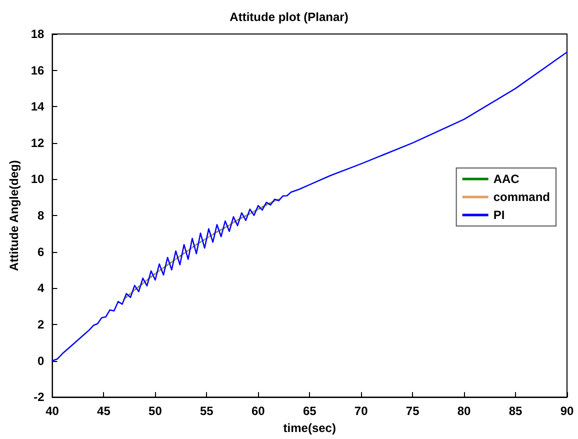 The height and width of the screenshot is (439, 578). Describe the element at coordinates (309, 428) in the screenshot. I see `x-axis-title: time(sec)` at that location.